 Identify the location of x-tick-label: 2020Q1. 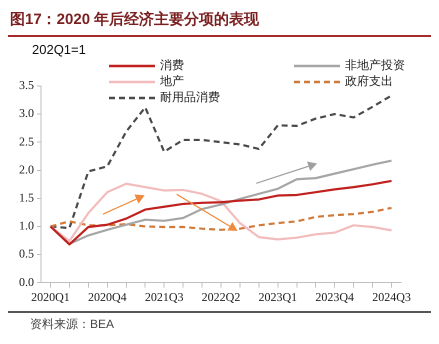
(50, 297).